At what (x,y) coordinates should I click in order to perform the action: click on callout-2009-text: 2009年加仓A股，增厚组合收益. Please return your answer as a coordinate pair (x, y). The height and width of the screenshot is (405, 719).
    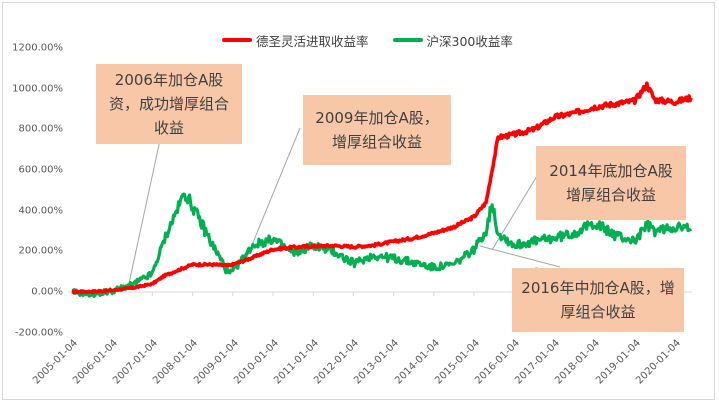
    Looking at the image, I should click on (377, 130).